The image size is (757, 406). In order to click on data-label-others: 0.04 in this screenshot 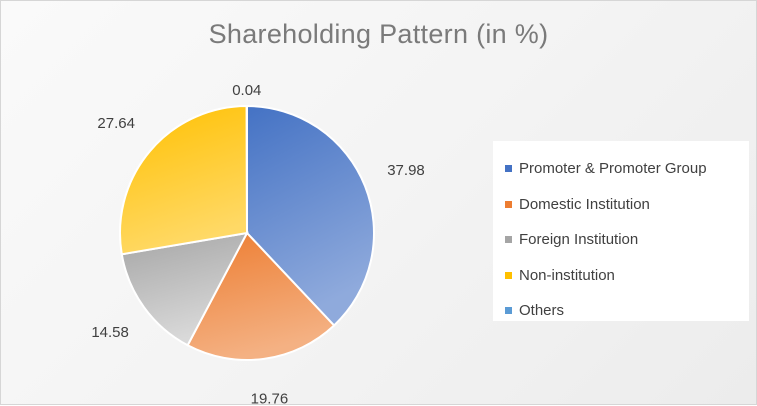, I will do `click(246, 90)`.